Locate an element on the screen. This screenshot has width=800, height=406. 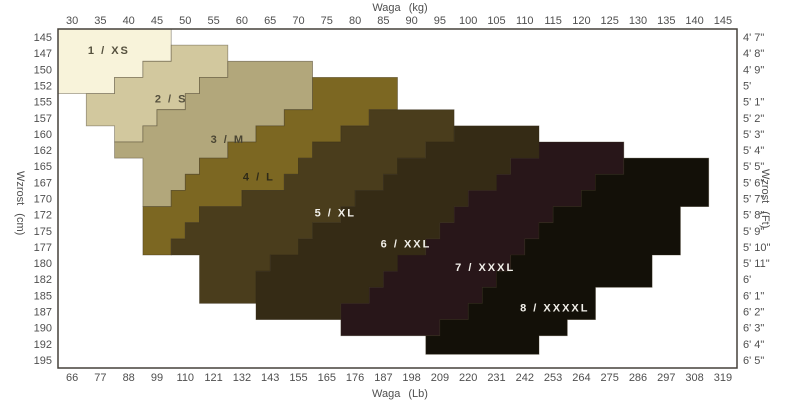
ft-tick: 5' 8" is located at coordinates (753, 216).